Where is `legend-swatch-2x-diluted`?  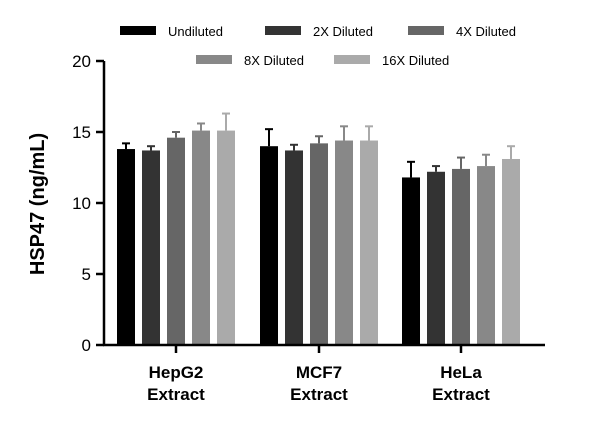 legend-swatch-2x-diluted is located at coordinates (283, 30).